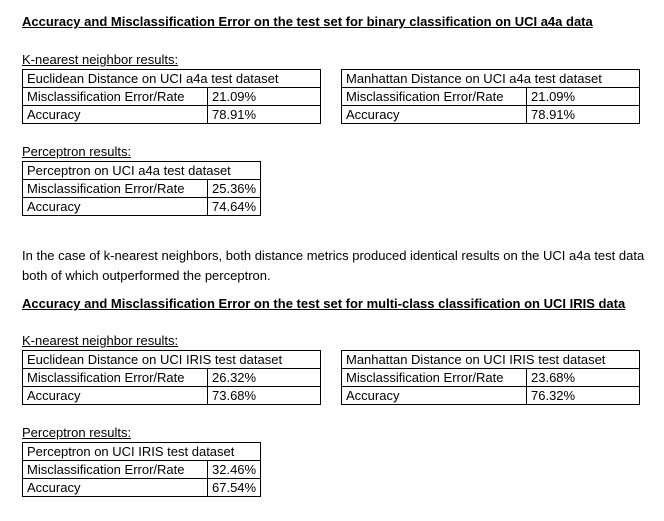 The width and height of the screenshot is (664, 521). Describe the element at coordinates (583, 395) in the screenshot. I see `table-cell-value: 76.32%` at that location.